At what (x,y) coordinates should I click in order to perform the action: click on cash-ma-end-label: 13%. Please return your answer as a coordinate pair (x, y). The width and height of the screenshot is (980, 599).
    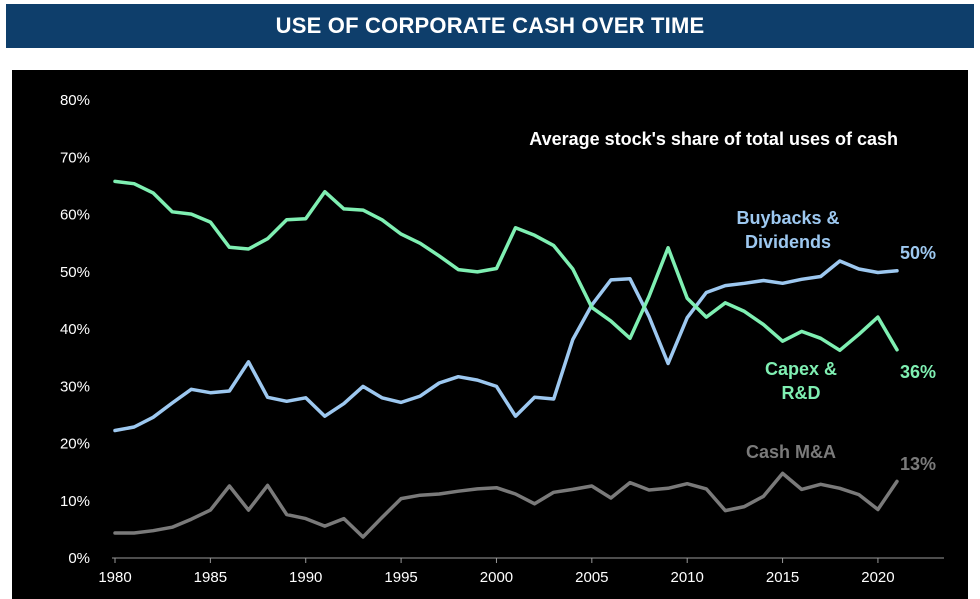
    Looking at the image, I should click on (918, 464).